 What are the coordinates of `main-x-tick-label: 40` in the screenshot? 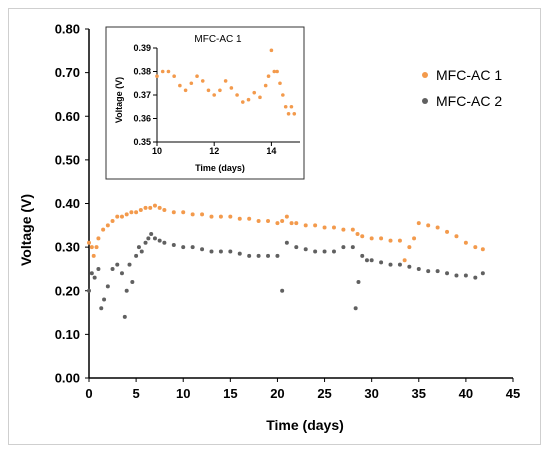 It's located at (466, 393).